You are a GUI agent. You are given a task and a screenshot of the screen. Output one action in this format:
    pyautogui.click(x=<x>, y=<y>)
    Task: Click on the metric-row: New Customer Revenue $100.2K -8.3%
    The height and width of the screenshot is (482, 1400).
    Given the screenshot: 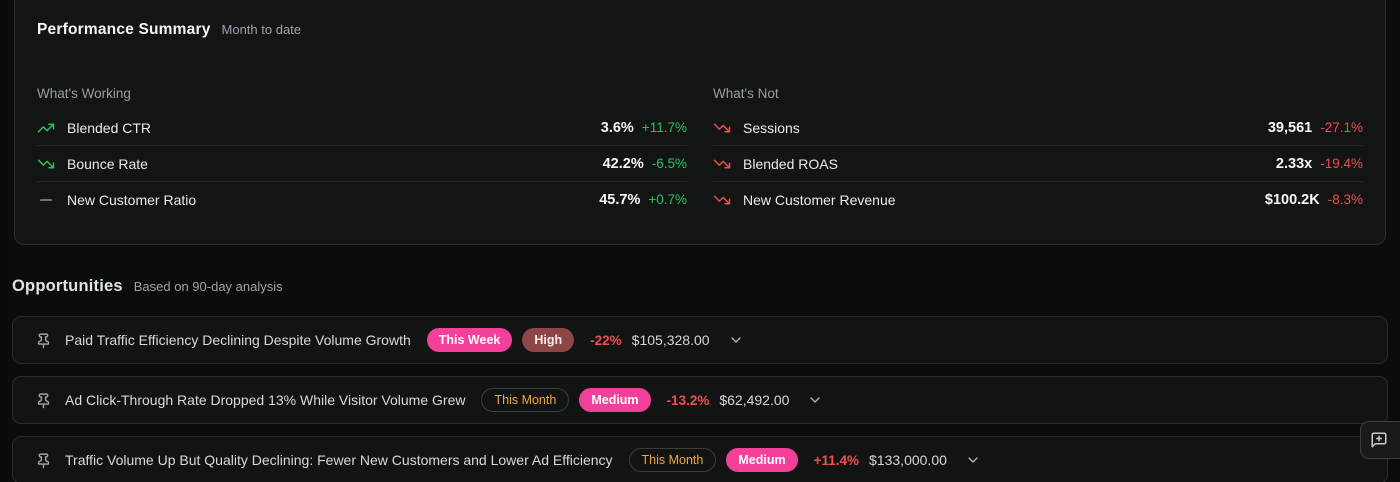 What is the action you would take?
    pyautogui.click(x=1038, y=200)
    